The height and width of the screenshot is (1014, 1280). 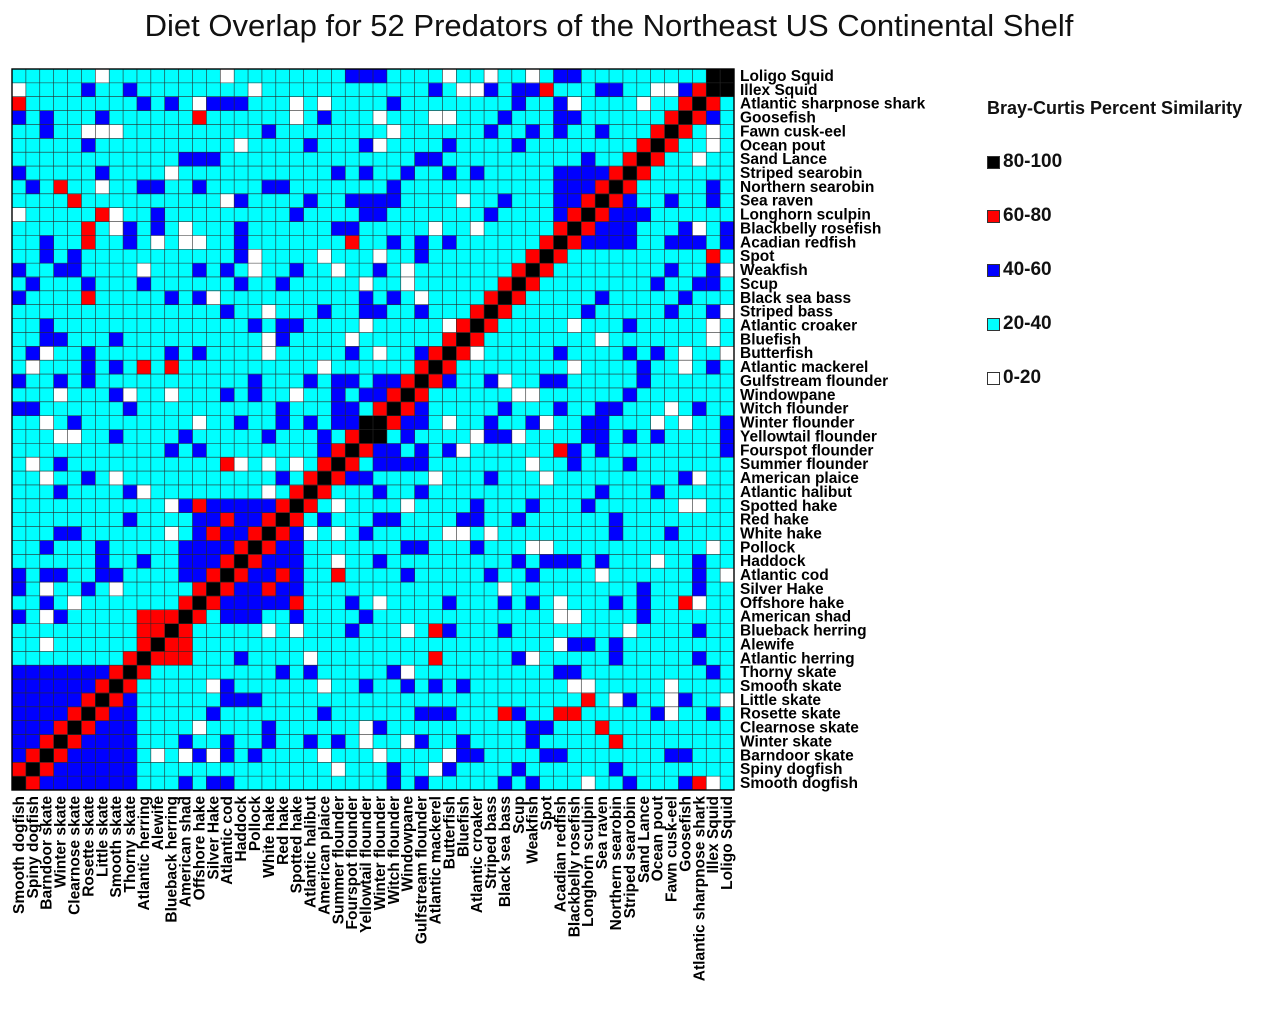 I want to click on x-tick-label: Silver Hake, so click(x=213, y=838).